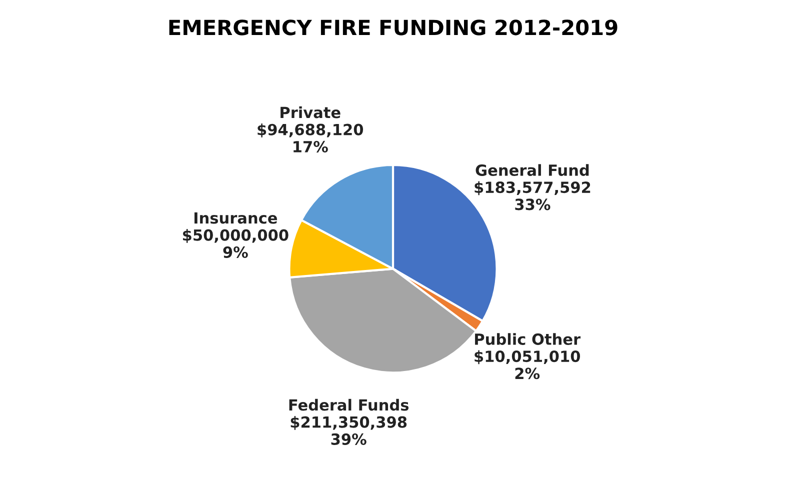  What do you see at coordinates (528, 339) in the screenshot?
I see `slice-label: Public Other` at bounding box center [528, 339].